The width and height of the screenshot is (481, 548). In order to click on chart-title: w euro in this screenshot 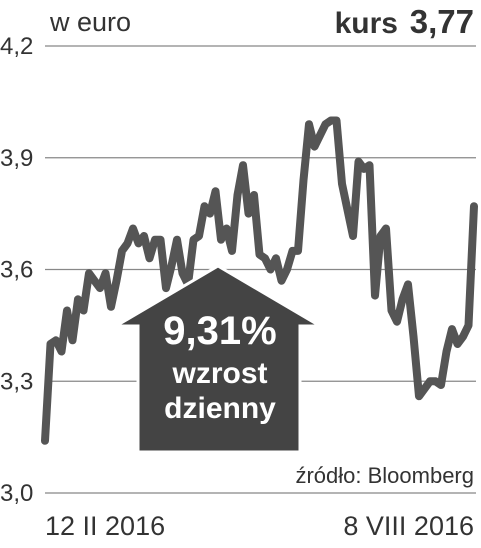, I will do `click(90, 22)`.